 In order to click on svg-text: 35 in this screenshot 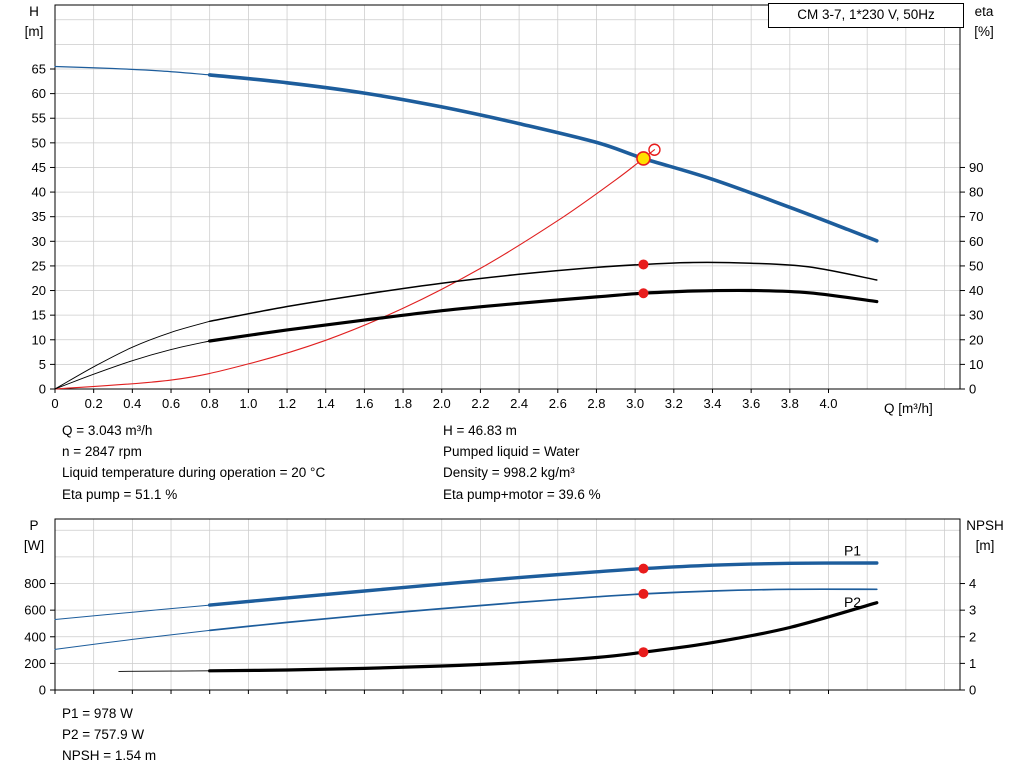, I will do `click(39, 216)`.